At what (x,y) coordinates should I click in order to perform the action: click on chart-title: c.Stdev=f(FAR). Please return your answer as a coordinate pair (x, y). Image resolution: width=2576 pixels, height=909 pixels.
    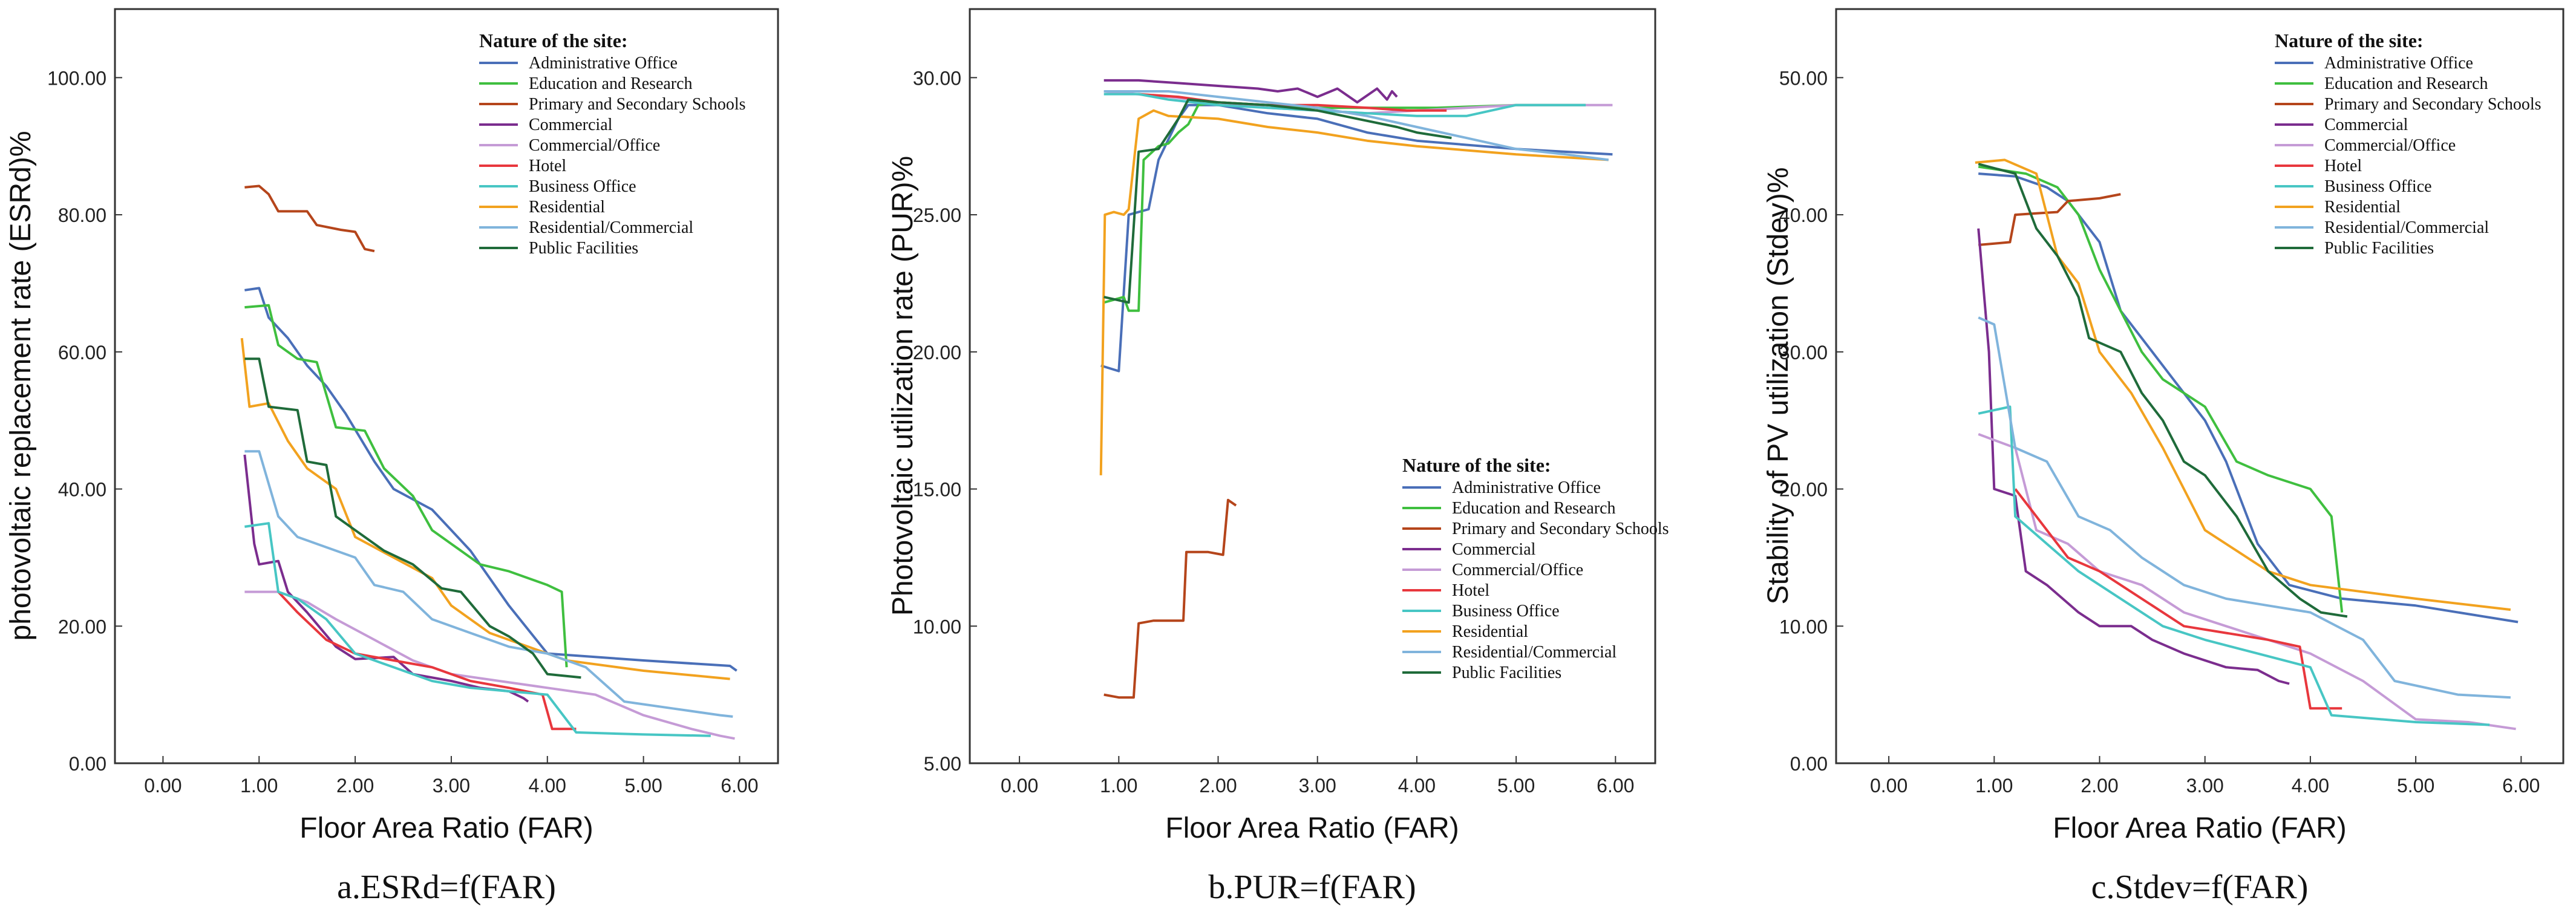
    Looking at the image, I should click on (2200, 887).